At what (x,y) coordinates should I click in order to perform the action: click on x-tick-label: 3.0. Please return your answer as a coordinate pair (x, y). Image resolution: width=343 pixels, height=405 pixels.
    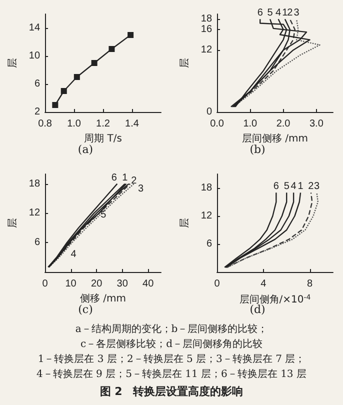
    Looking at the image, I should click on (316, 124).